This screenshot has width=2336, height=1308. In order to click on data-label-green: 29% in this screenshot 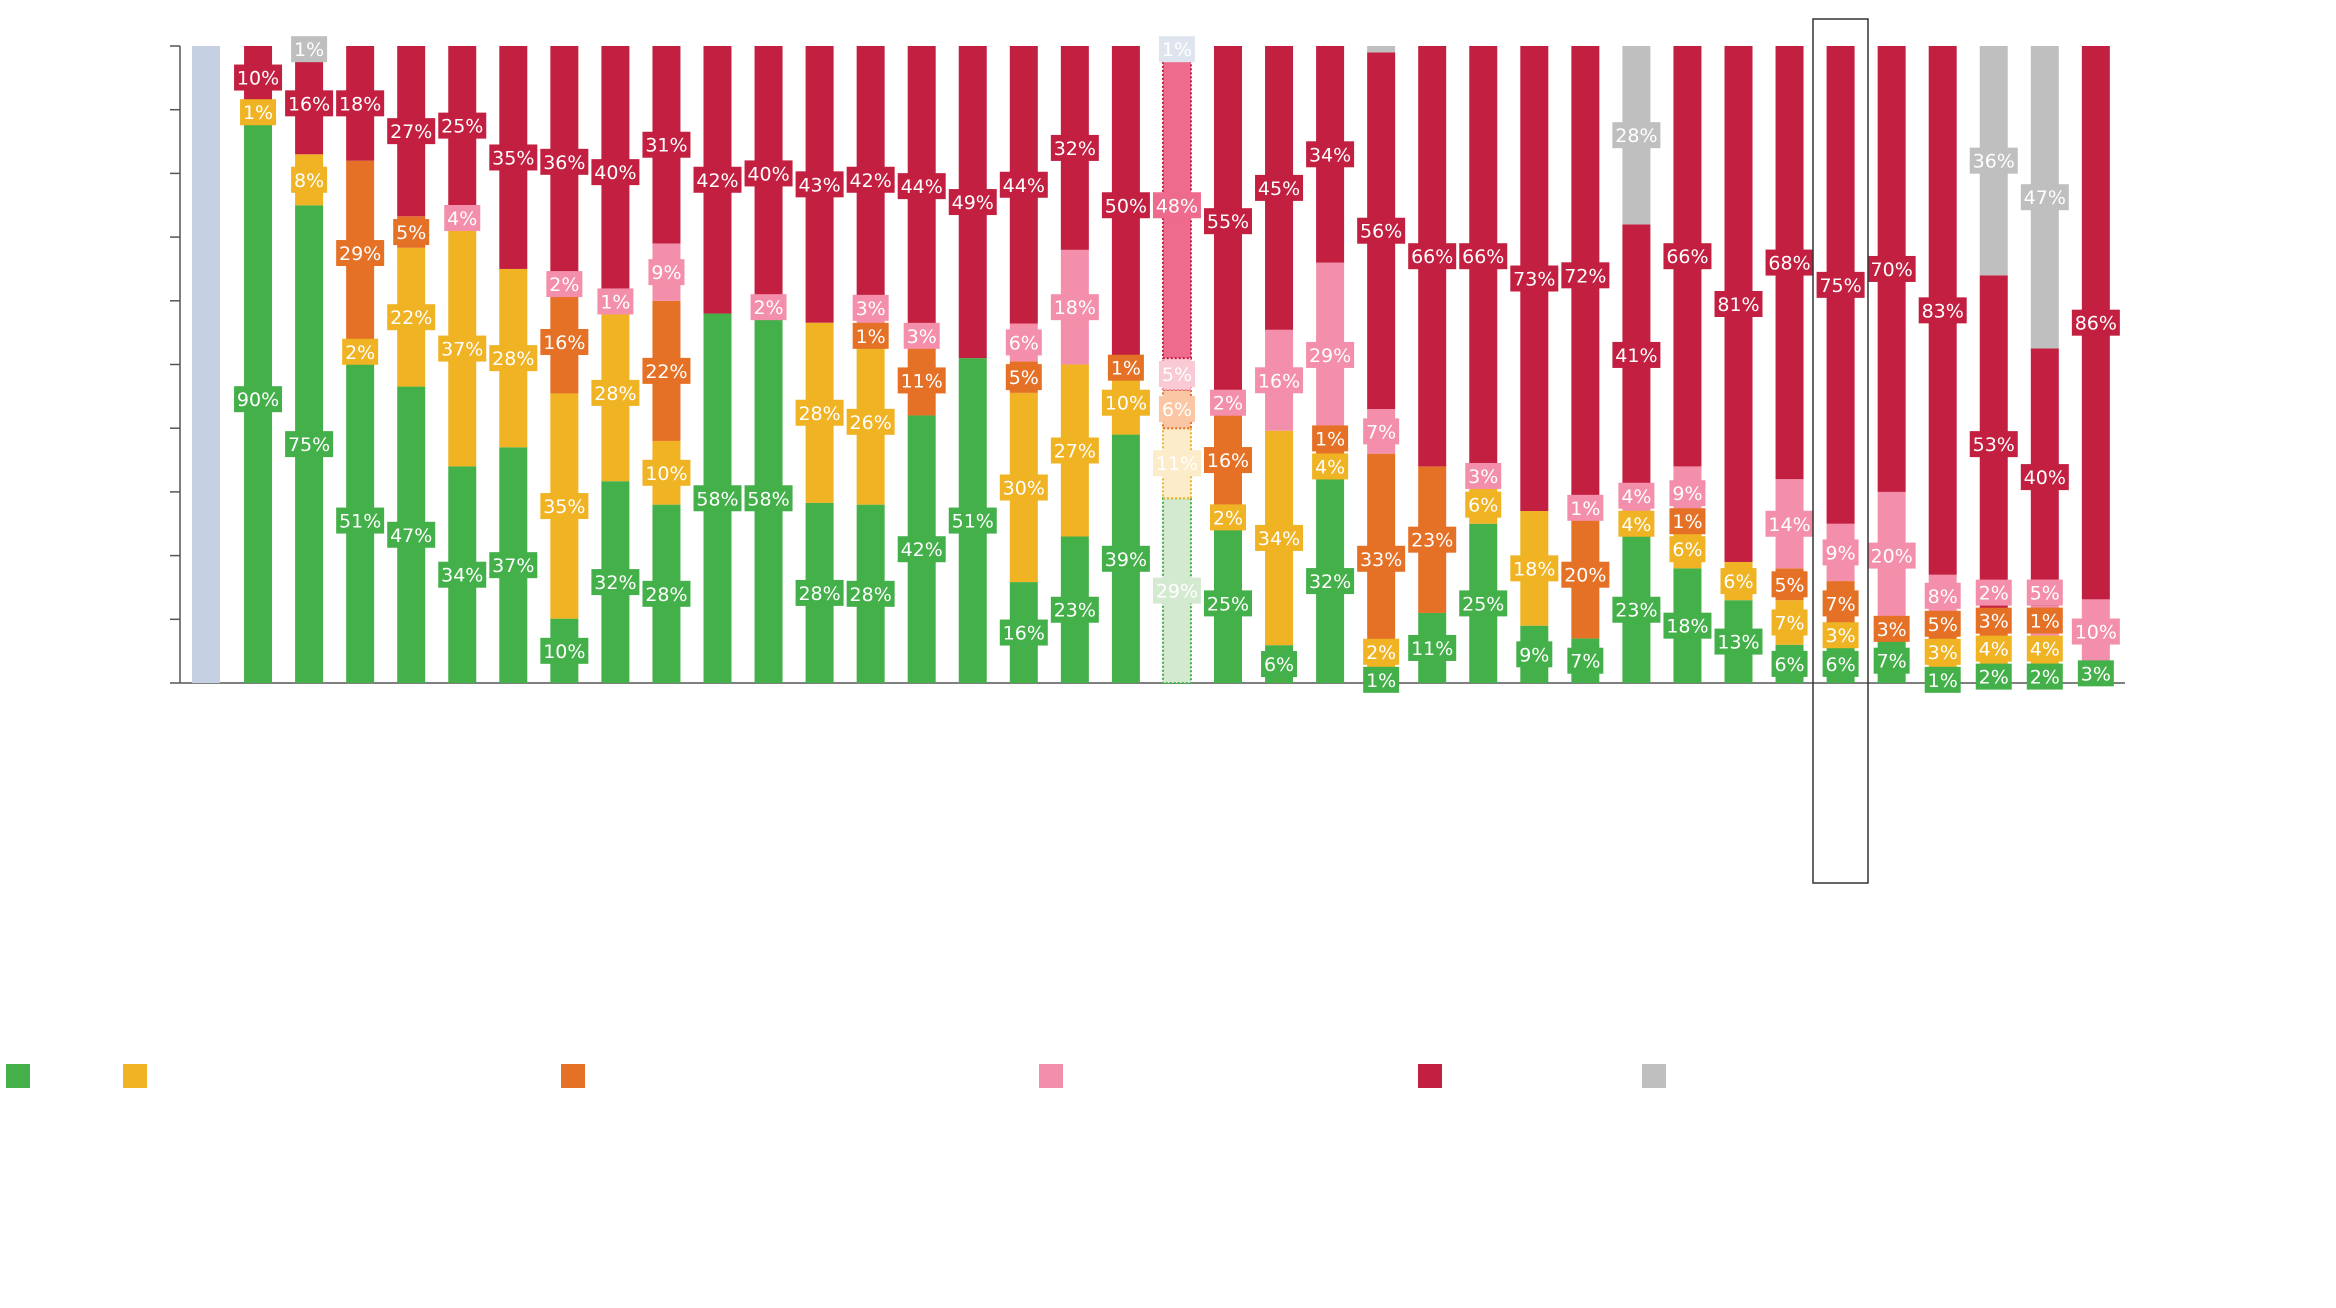, I will do `click(1177, 592)`.